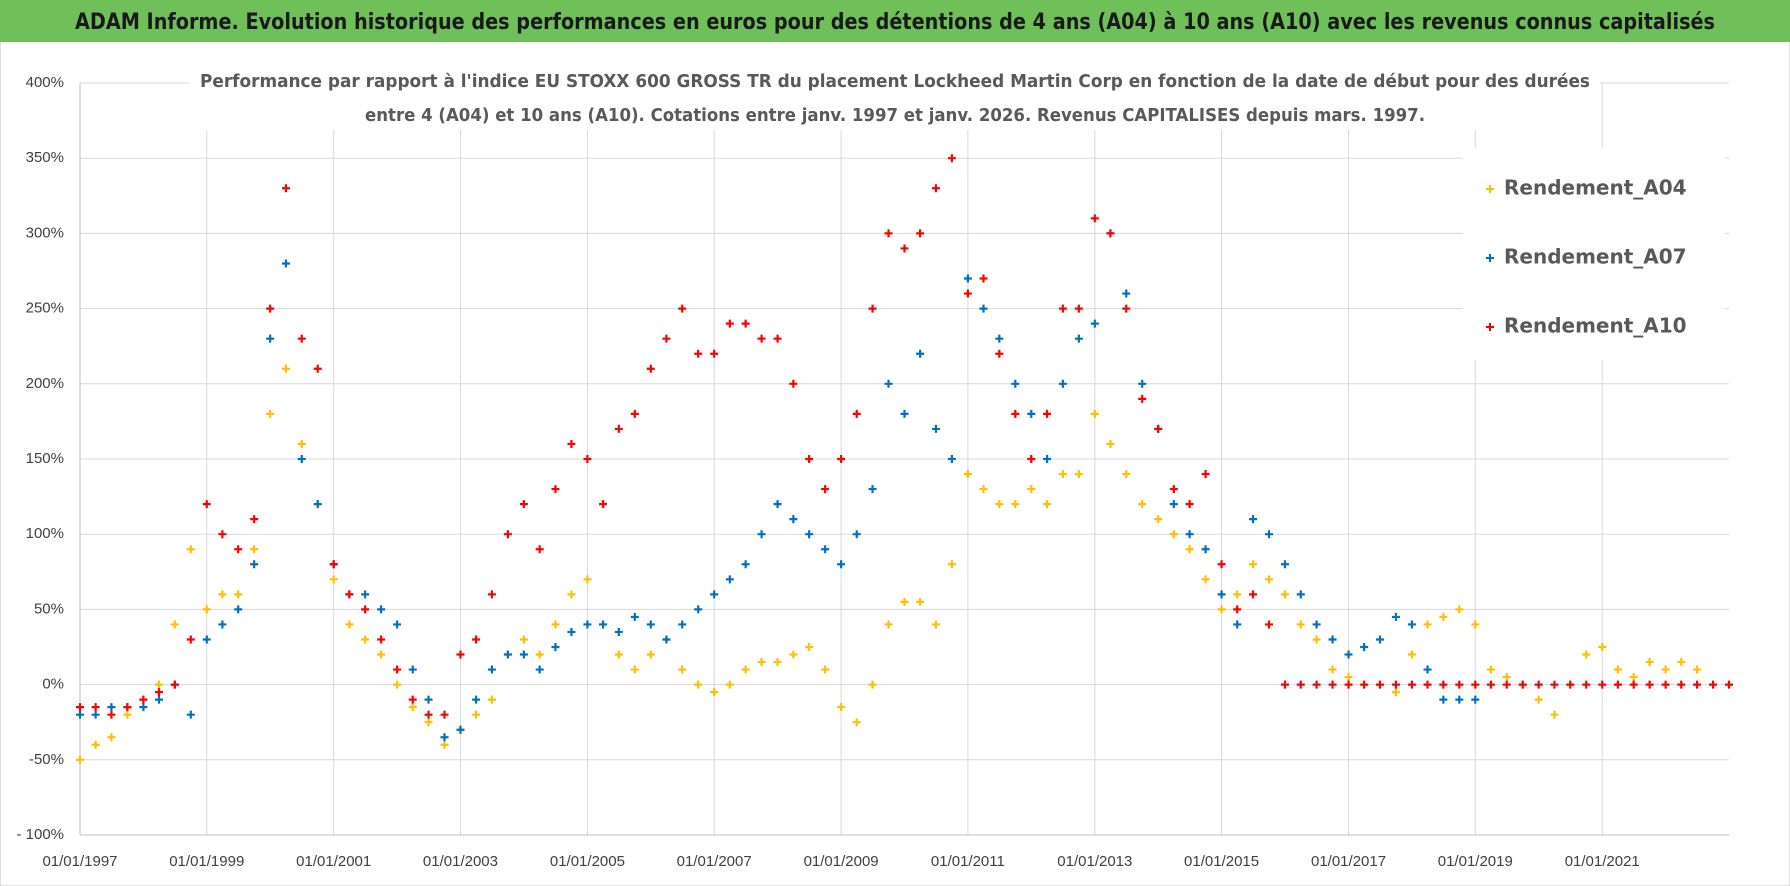  Describe the element at coordinates (968, 861) in the screenshot. I see `x-tick-label: 01/01/2011` at that location.